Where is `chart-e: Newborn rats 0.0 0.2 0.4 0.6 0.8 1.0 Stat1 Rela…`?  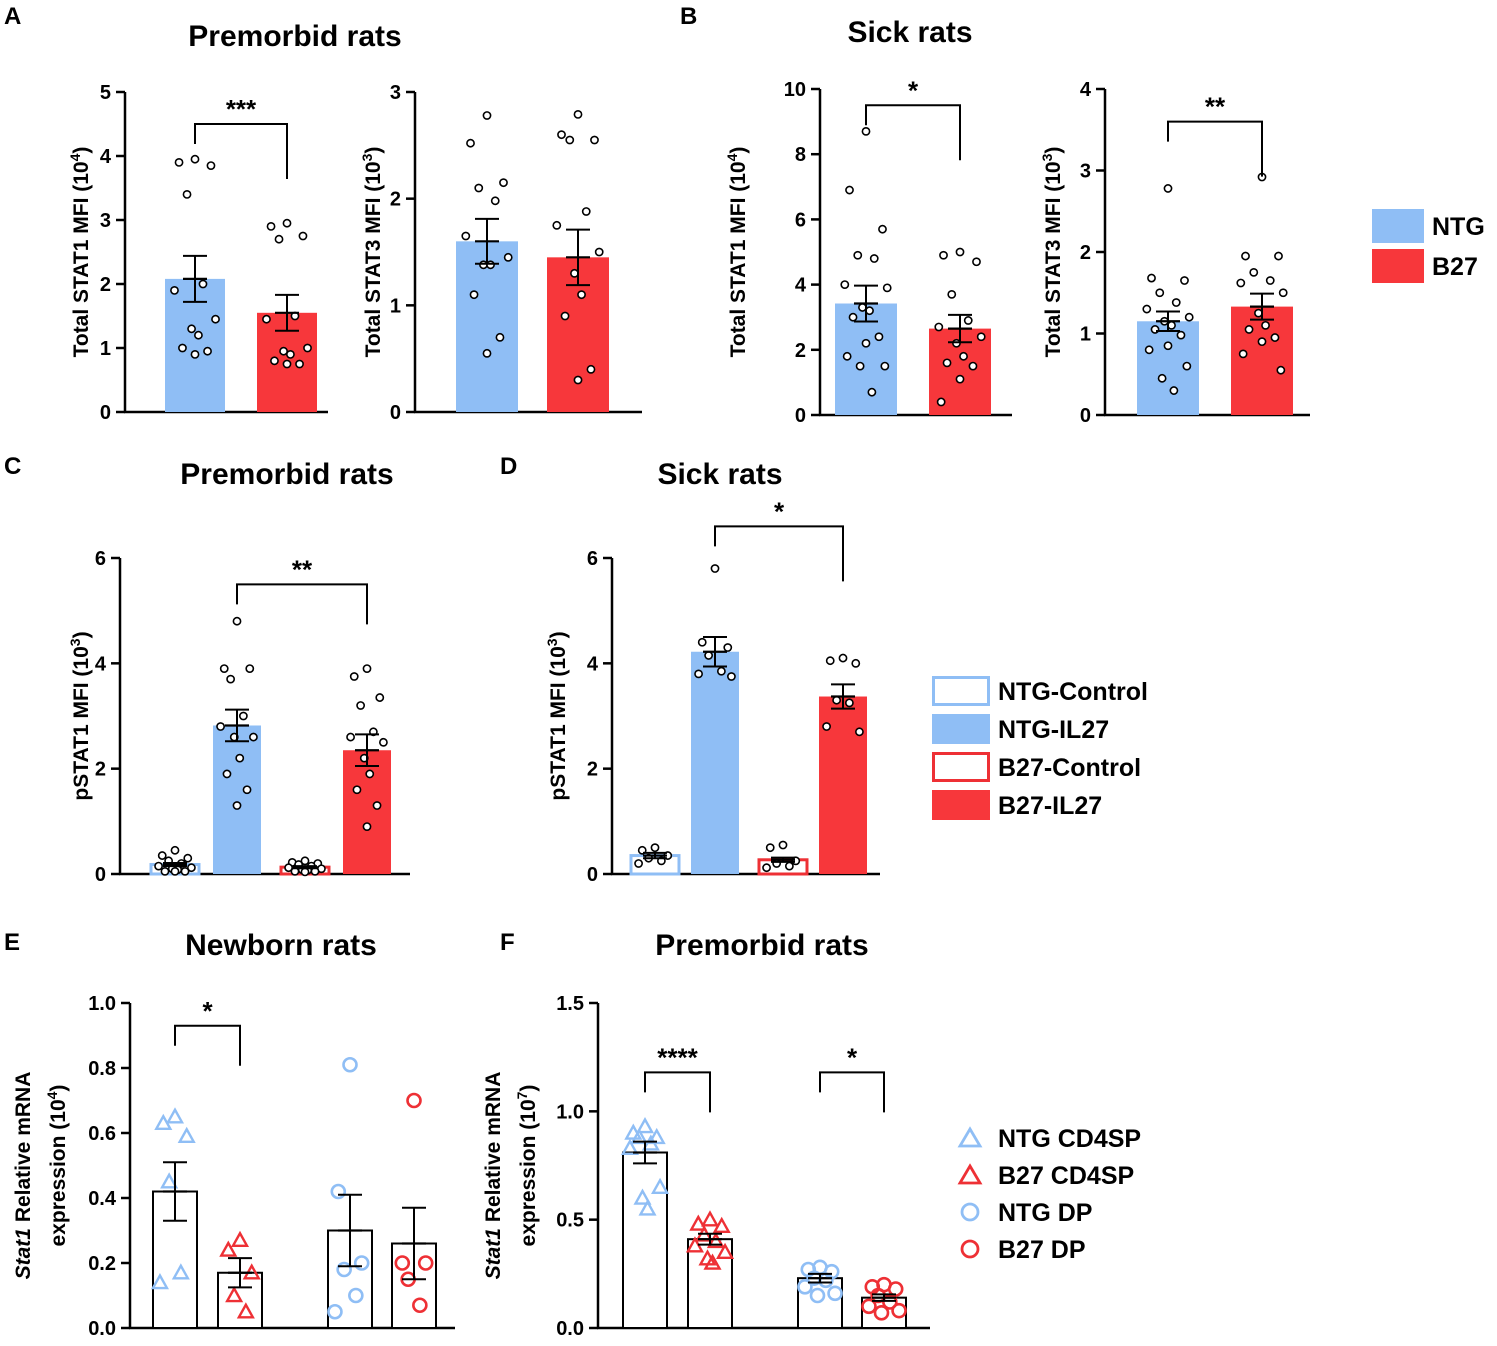
chart-e: Newborn rats 0.0 0.2 0.4 0.6 0.8 1.0 Stat1 Rela… is located at coordinates (233, 1134).